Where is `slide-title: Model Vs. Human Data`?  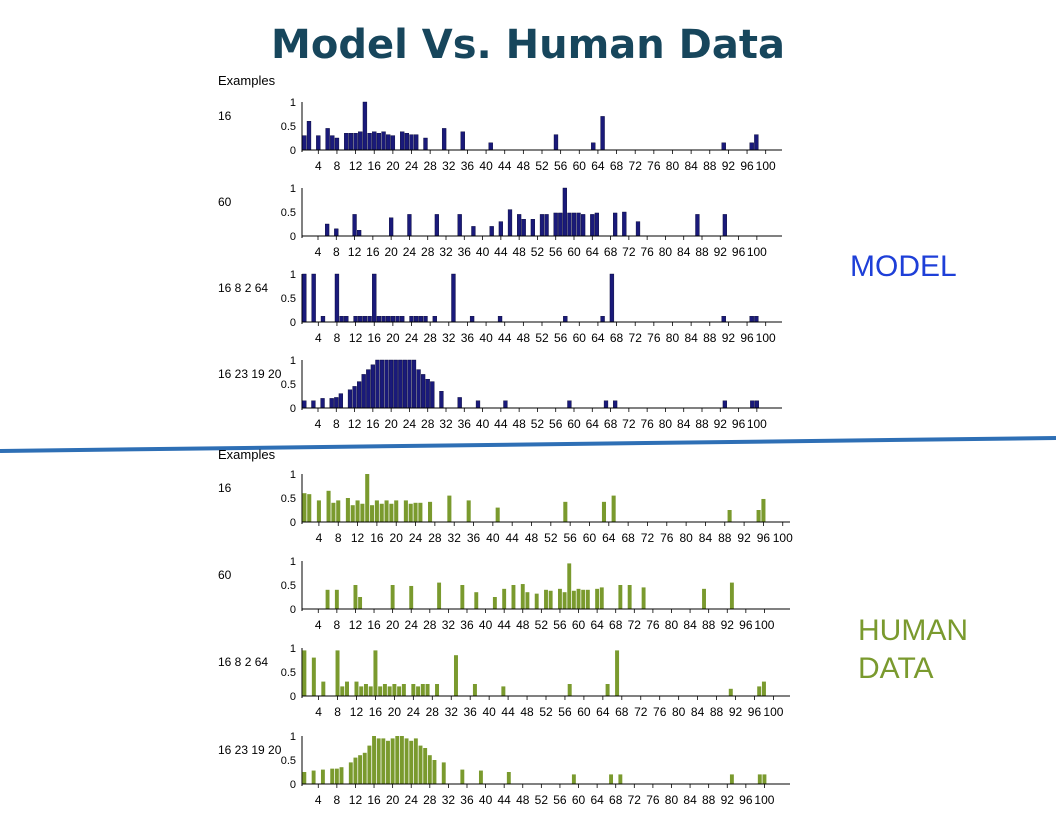 slide-title: Model Vs. Human Data is located at coordinates (528, 45).